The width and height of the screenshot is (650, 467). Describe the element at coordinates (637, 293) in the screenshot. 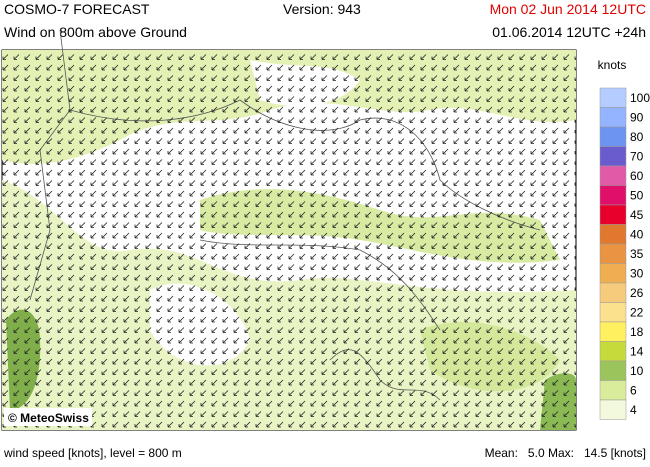

I see `legend-label: 26` at that location.